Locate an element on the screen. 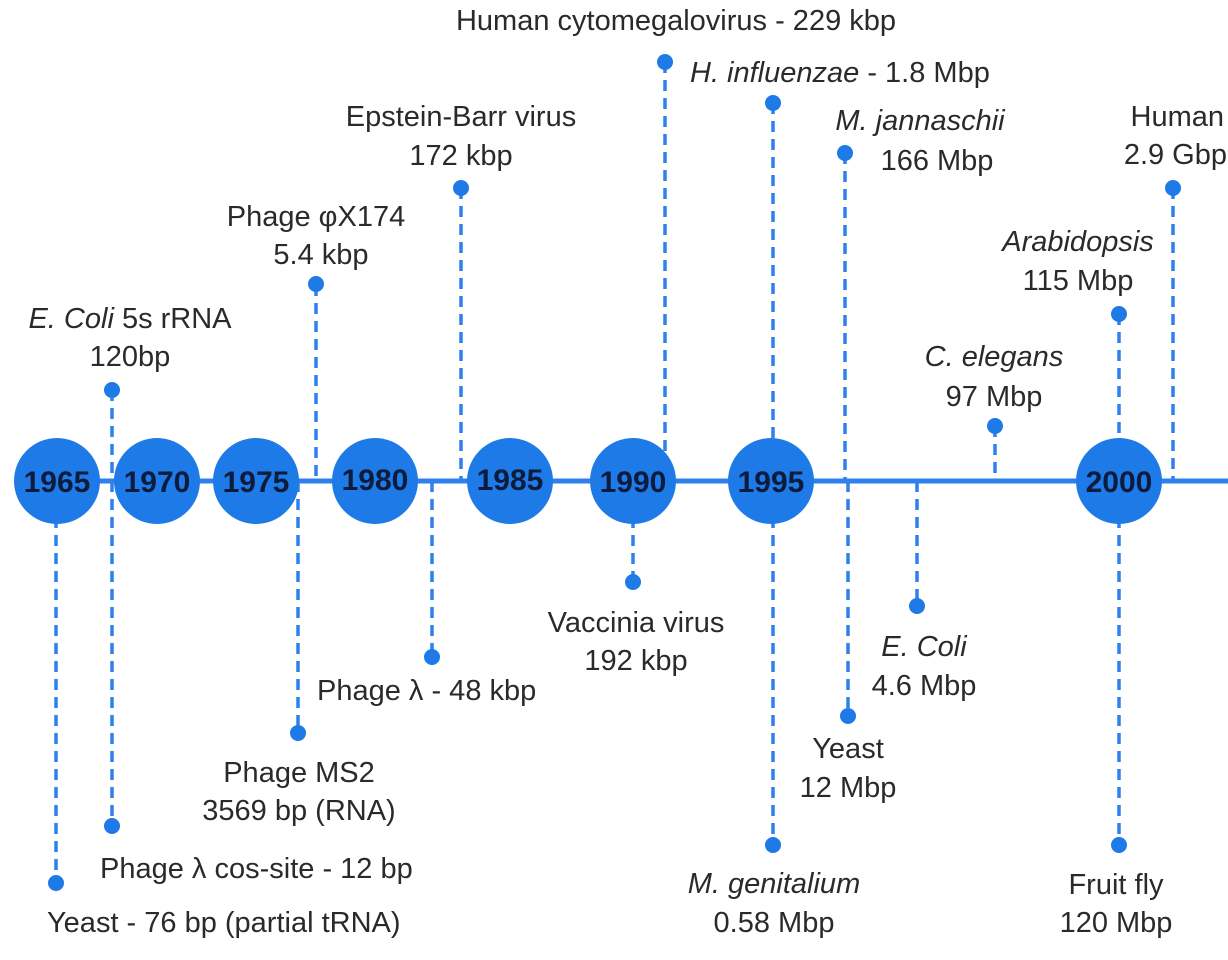 This screenshot has width=1228, height=960. dot-ecoli-5s-rrna is located at coordinates (112, 390).